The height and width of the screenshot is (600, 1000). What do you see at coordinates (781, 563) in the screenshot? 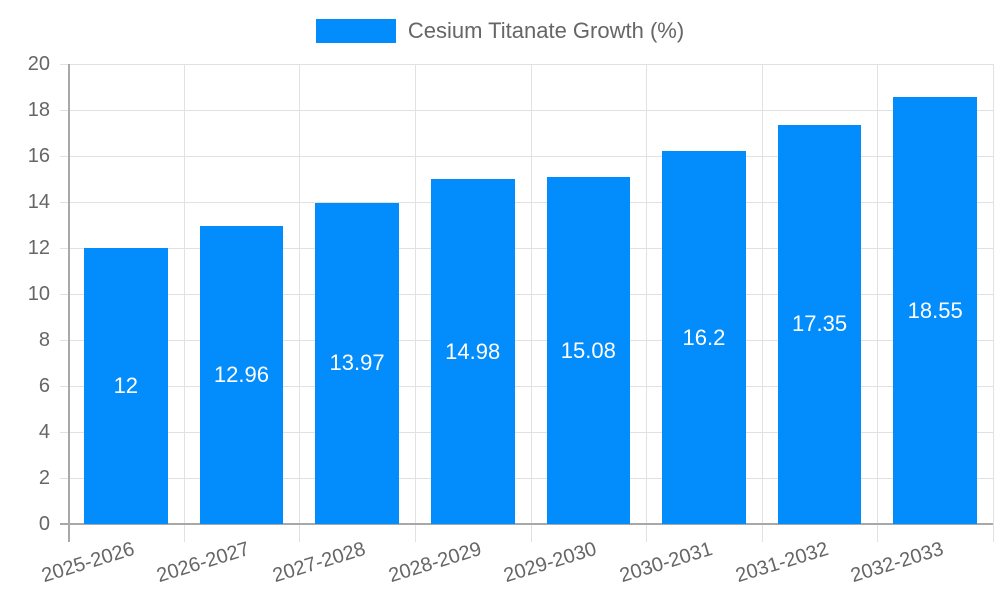
I see `x-tick-label: 2031-2032` at bounding box center [781, 563].